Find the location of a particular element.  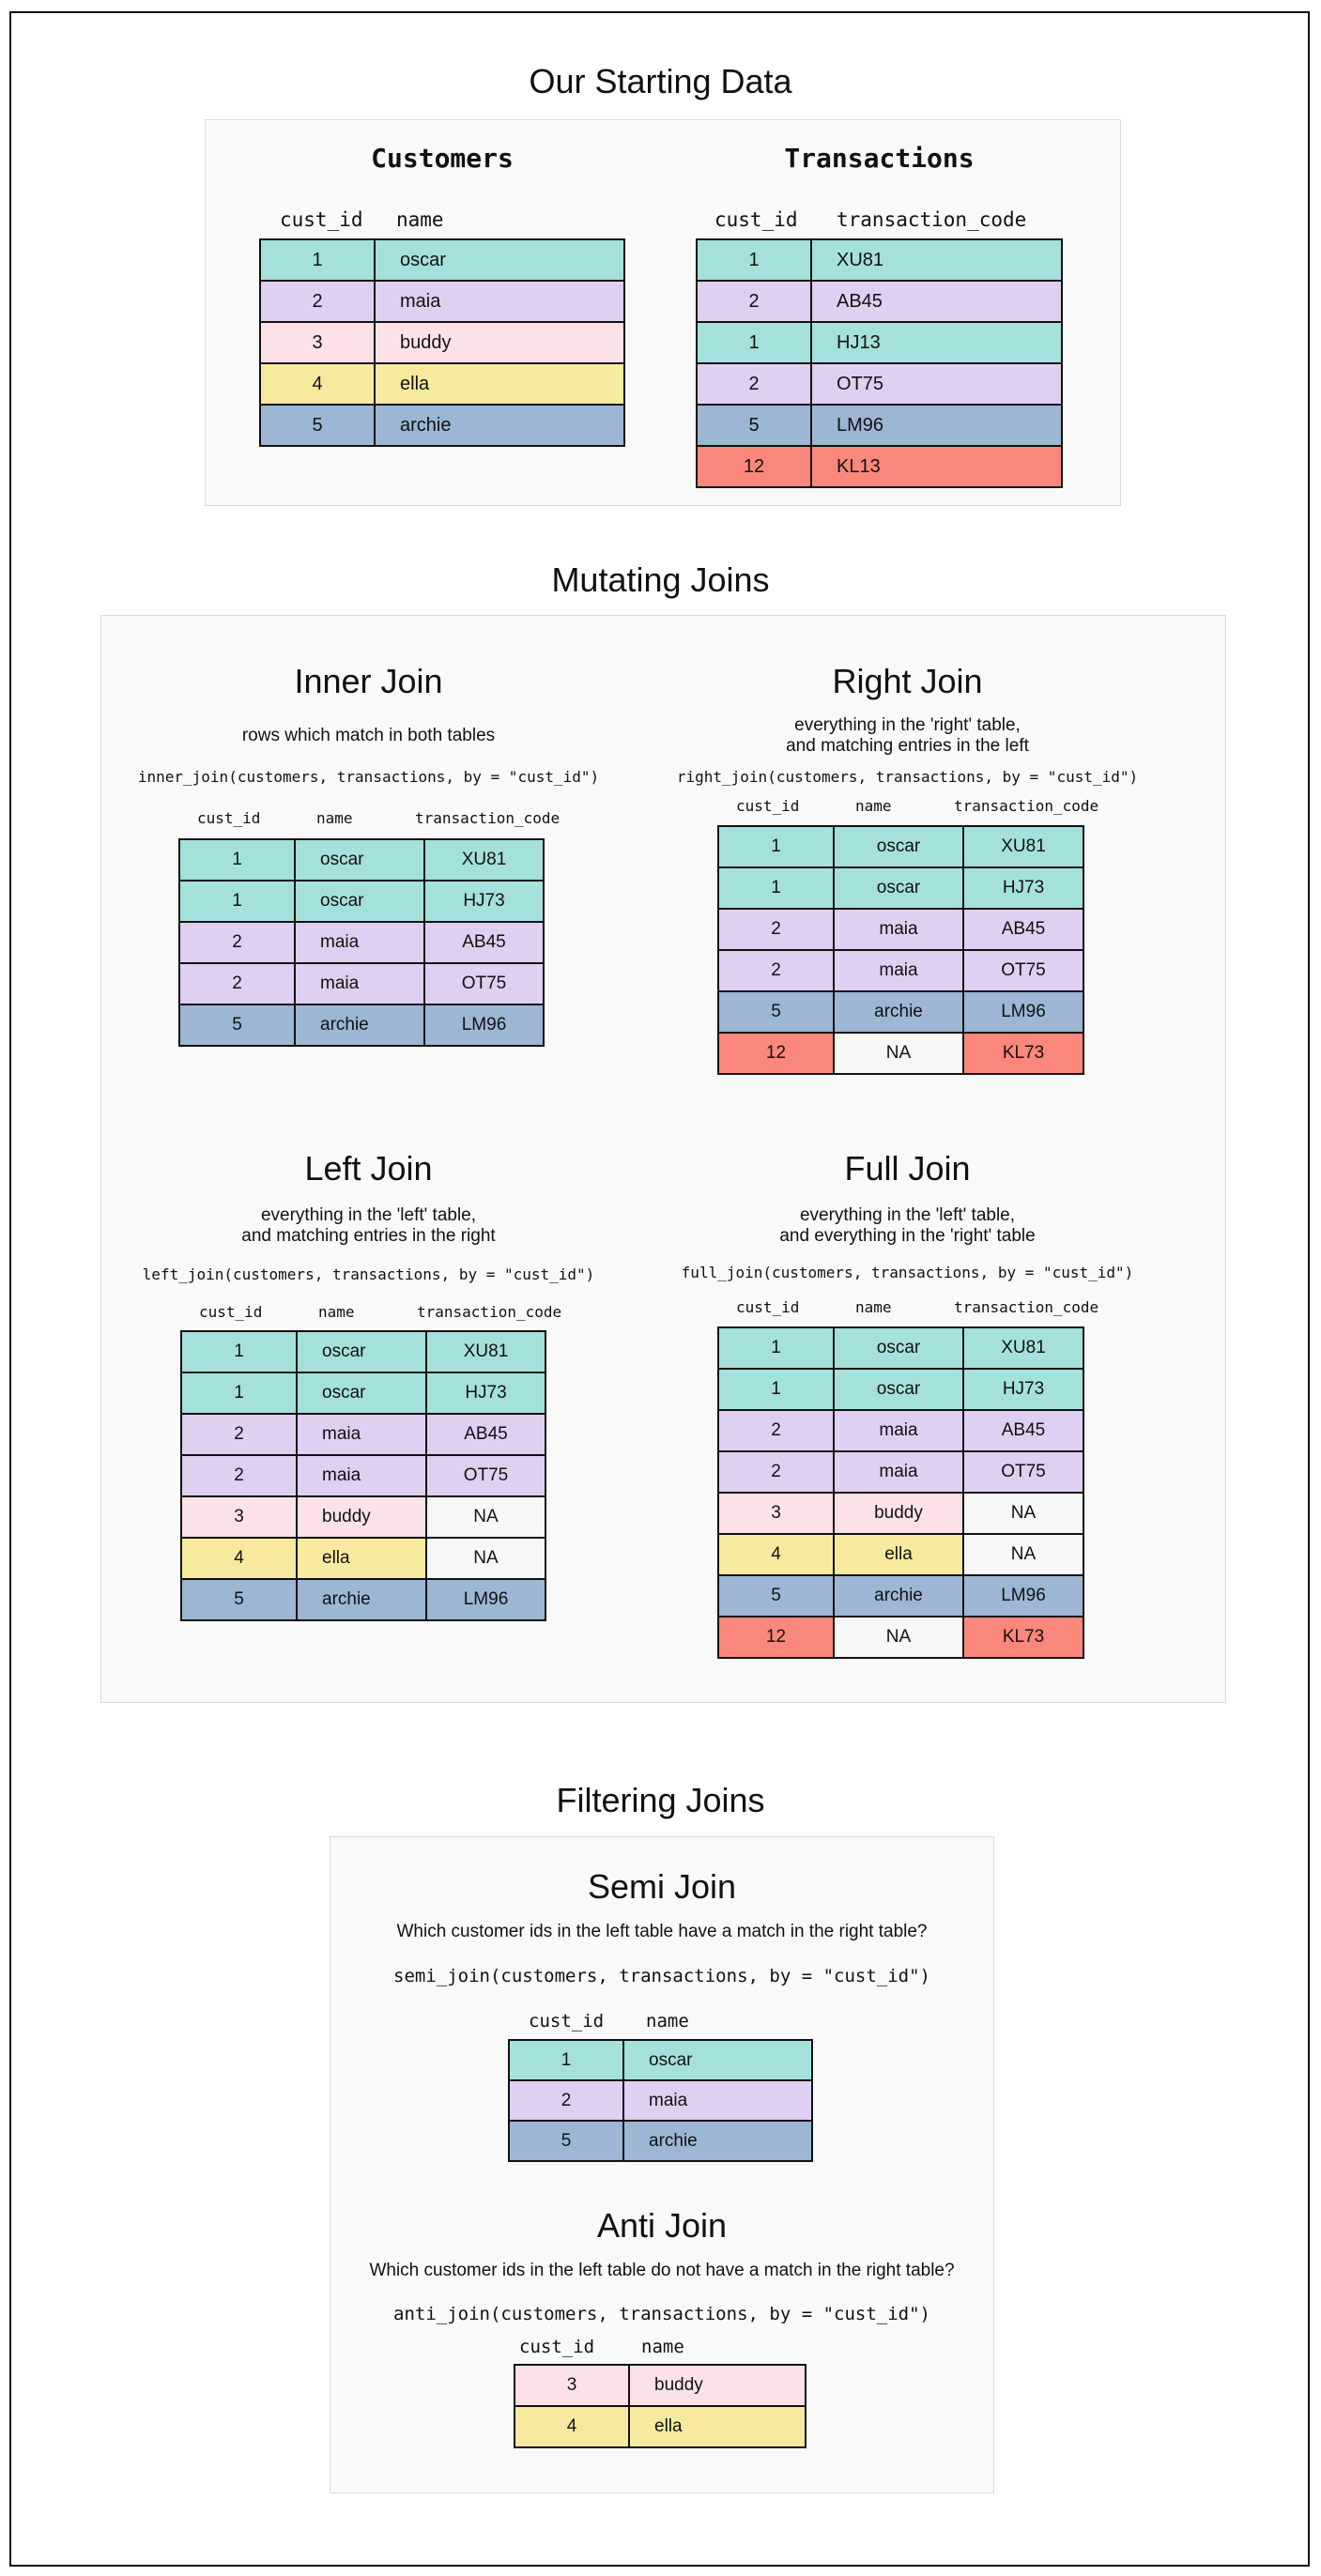

table-row: 4 ella NA is located at coordinates (363, 1557).